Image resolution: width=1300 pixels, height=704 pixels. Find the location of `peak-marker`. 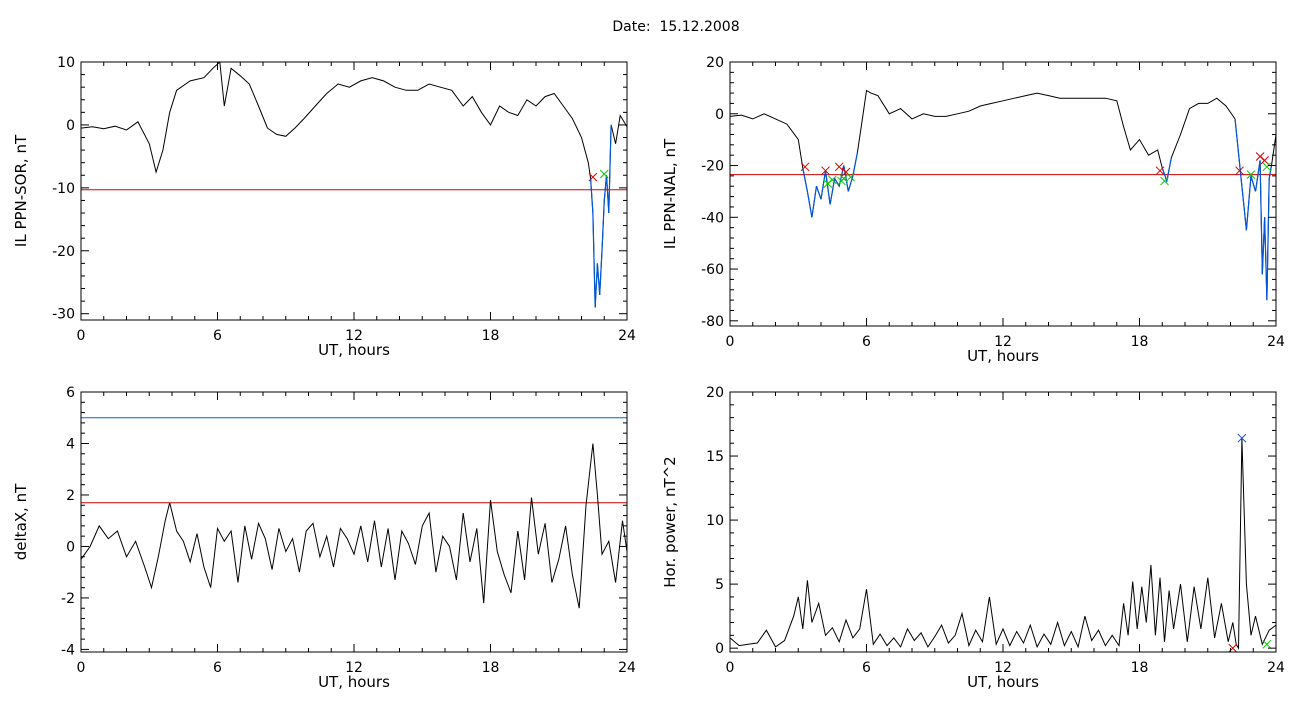

peak-marker is located at coordinates (1242, 438).